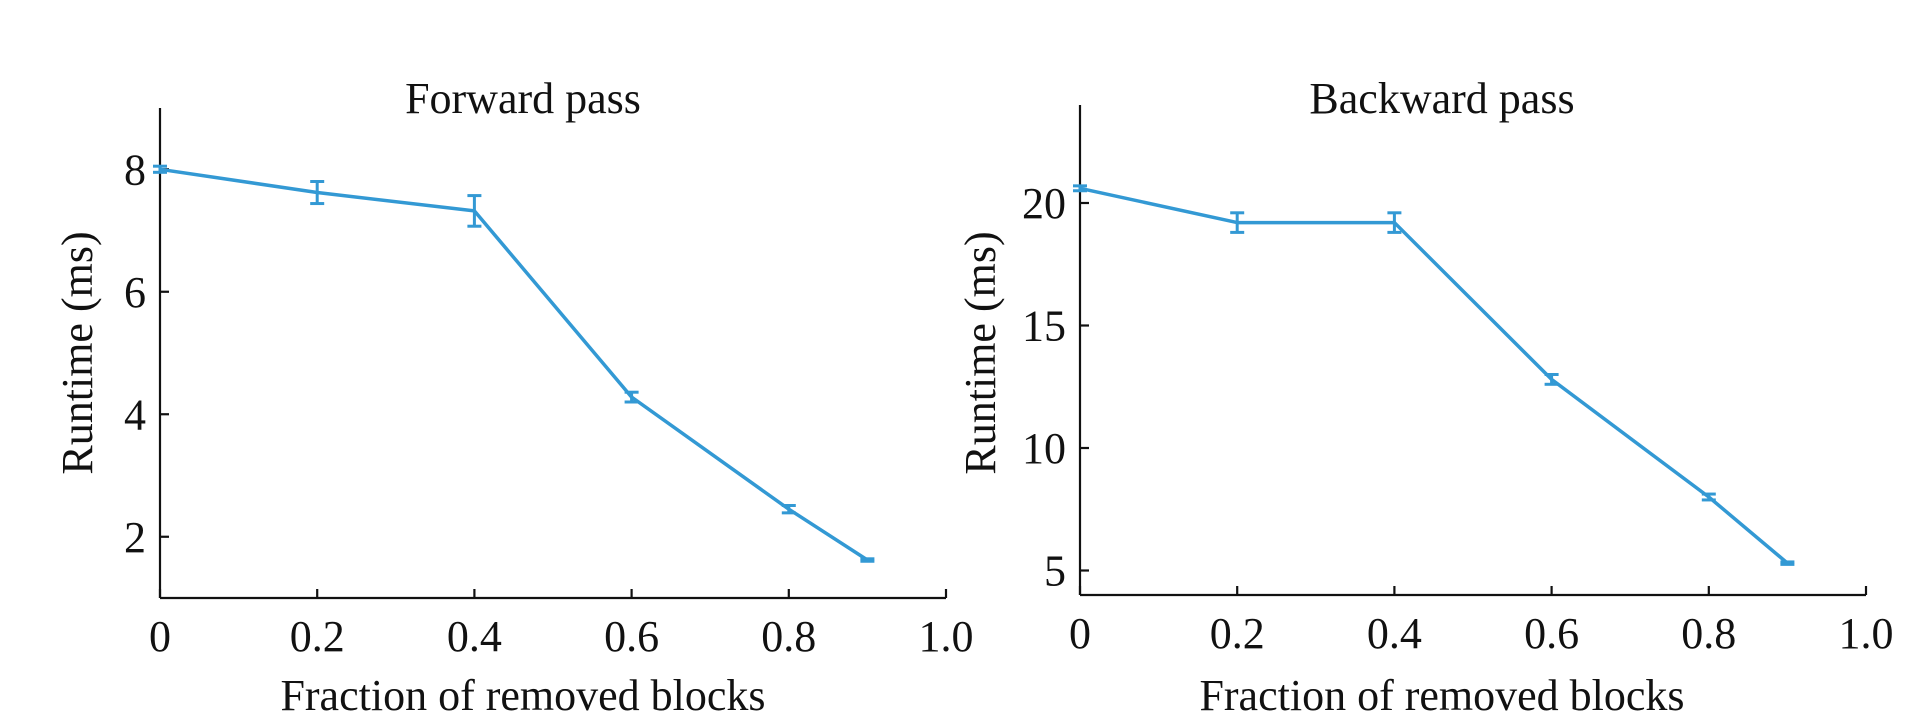 The image size is (1920, 728). What do you see at coordinates (1441, 98) in the screenshot?
I see `chart-title: Backward pass` at bounding box center [1441, 98].